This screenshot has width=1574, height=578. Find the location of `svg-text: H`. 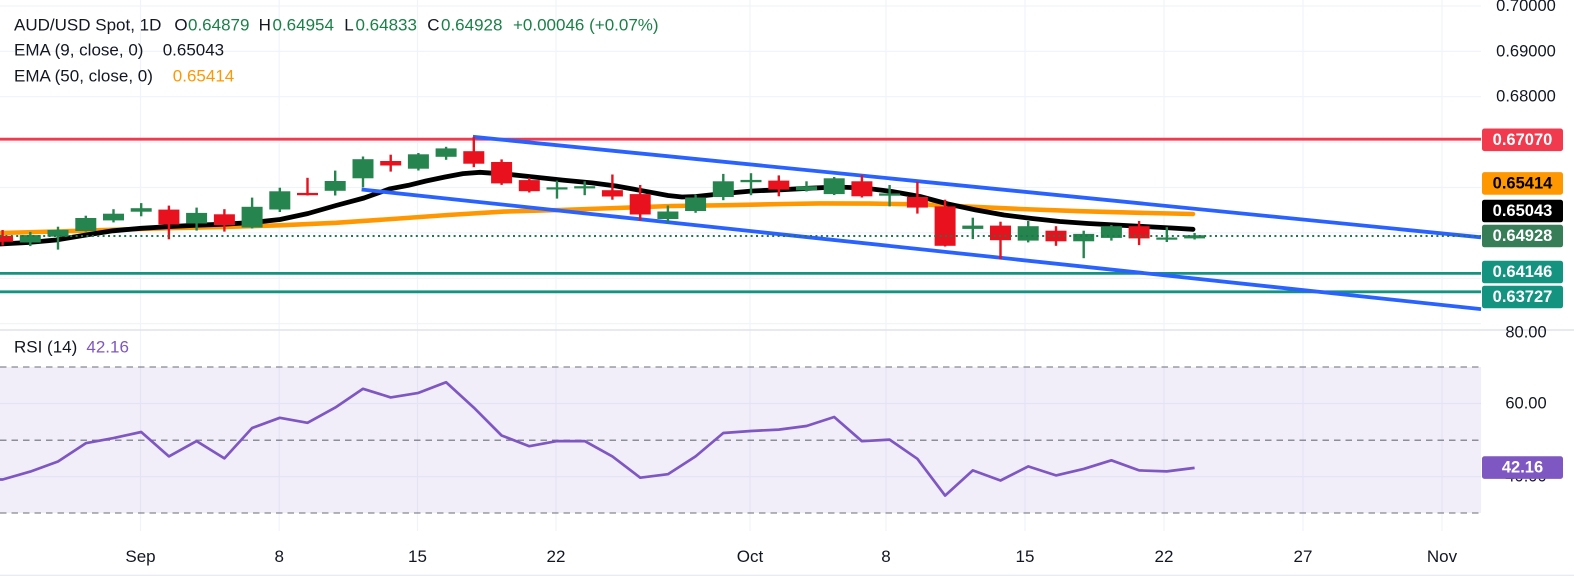

svg-text: H is located at coordinates (265, 24).